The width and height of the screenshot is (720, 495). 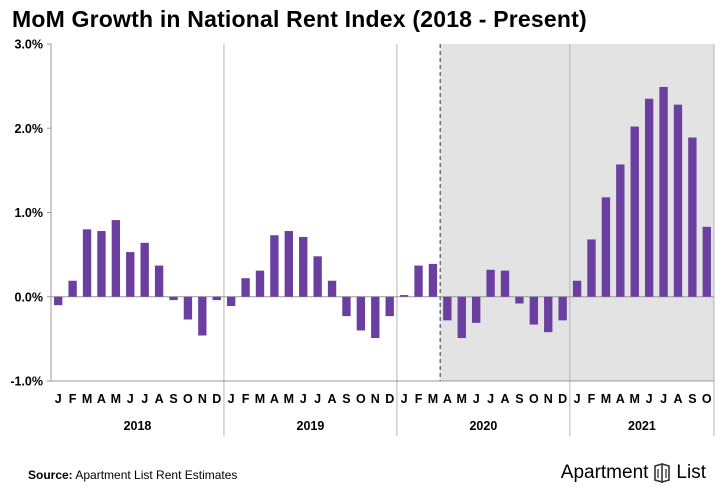 What do you see at coordinates (483, 426) in the screenshot?
I see `year-label: 2020` at bounding box center [483, 426].